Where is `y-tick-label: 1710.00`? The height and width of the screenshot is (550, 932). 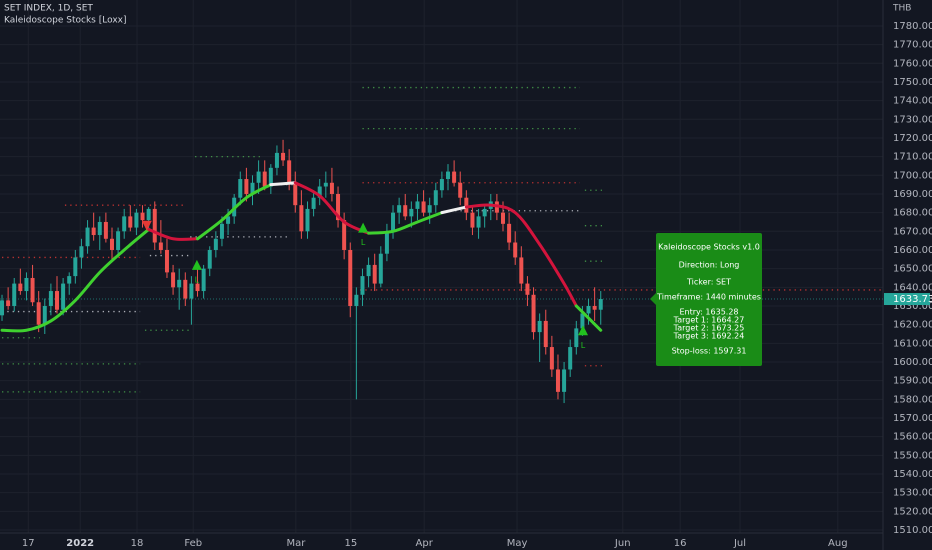
y-tick-label: 1710.00 is located at coordinates (912, 157).